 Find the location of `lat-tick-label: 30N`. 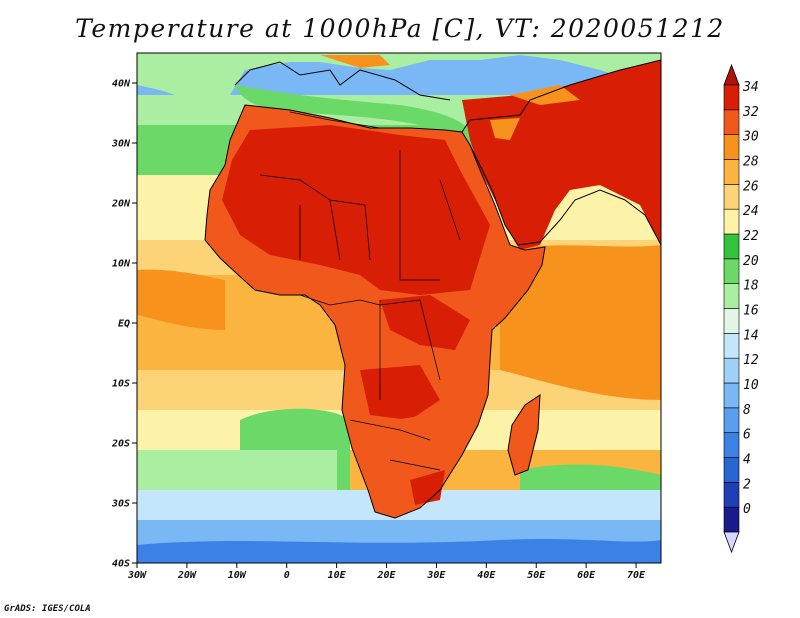

lat-tick-label: 30N is located at coordinates (121, 144).